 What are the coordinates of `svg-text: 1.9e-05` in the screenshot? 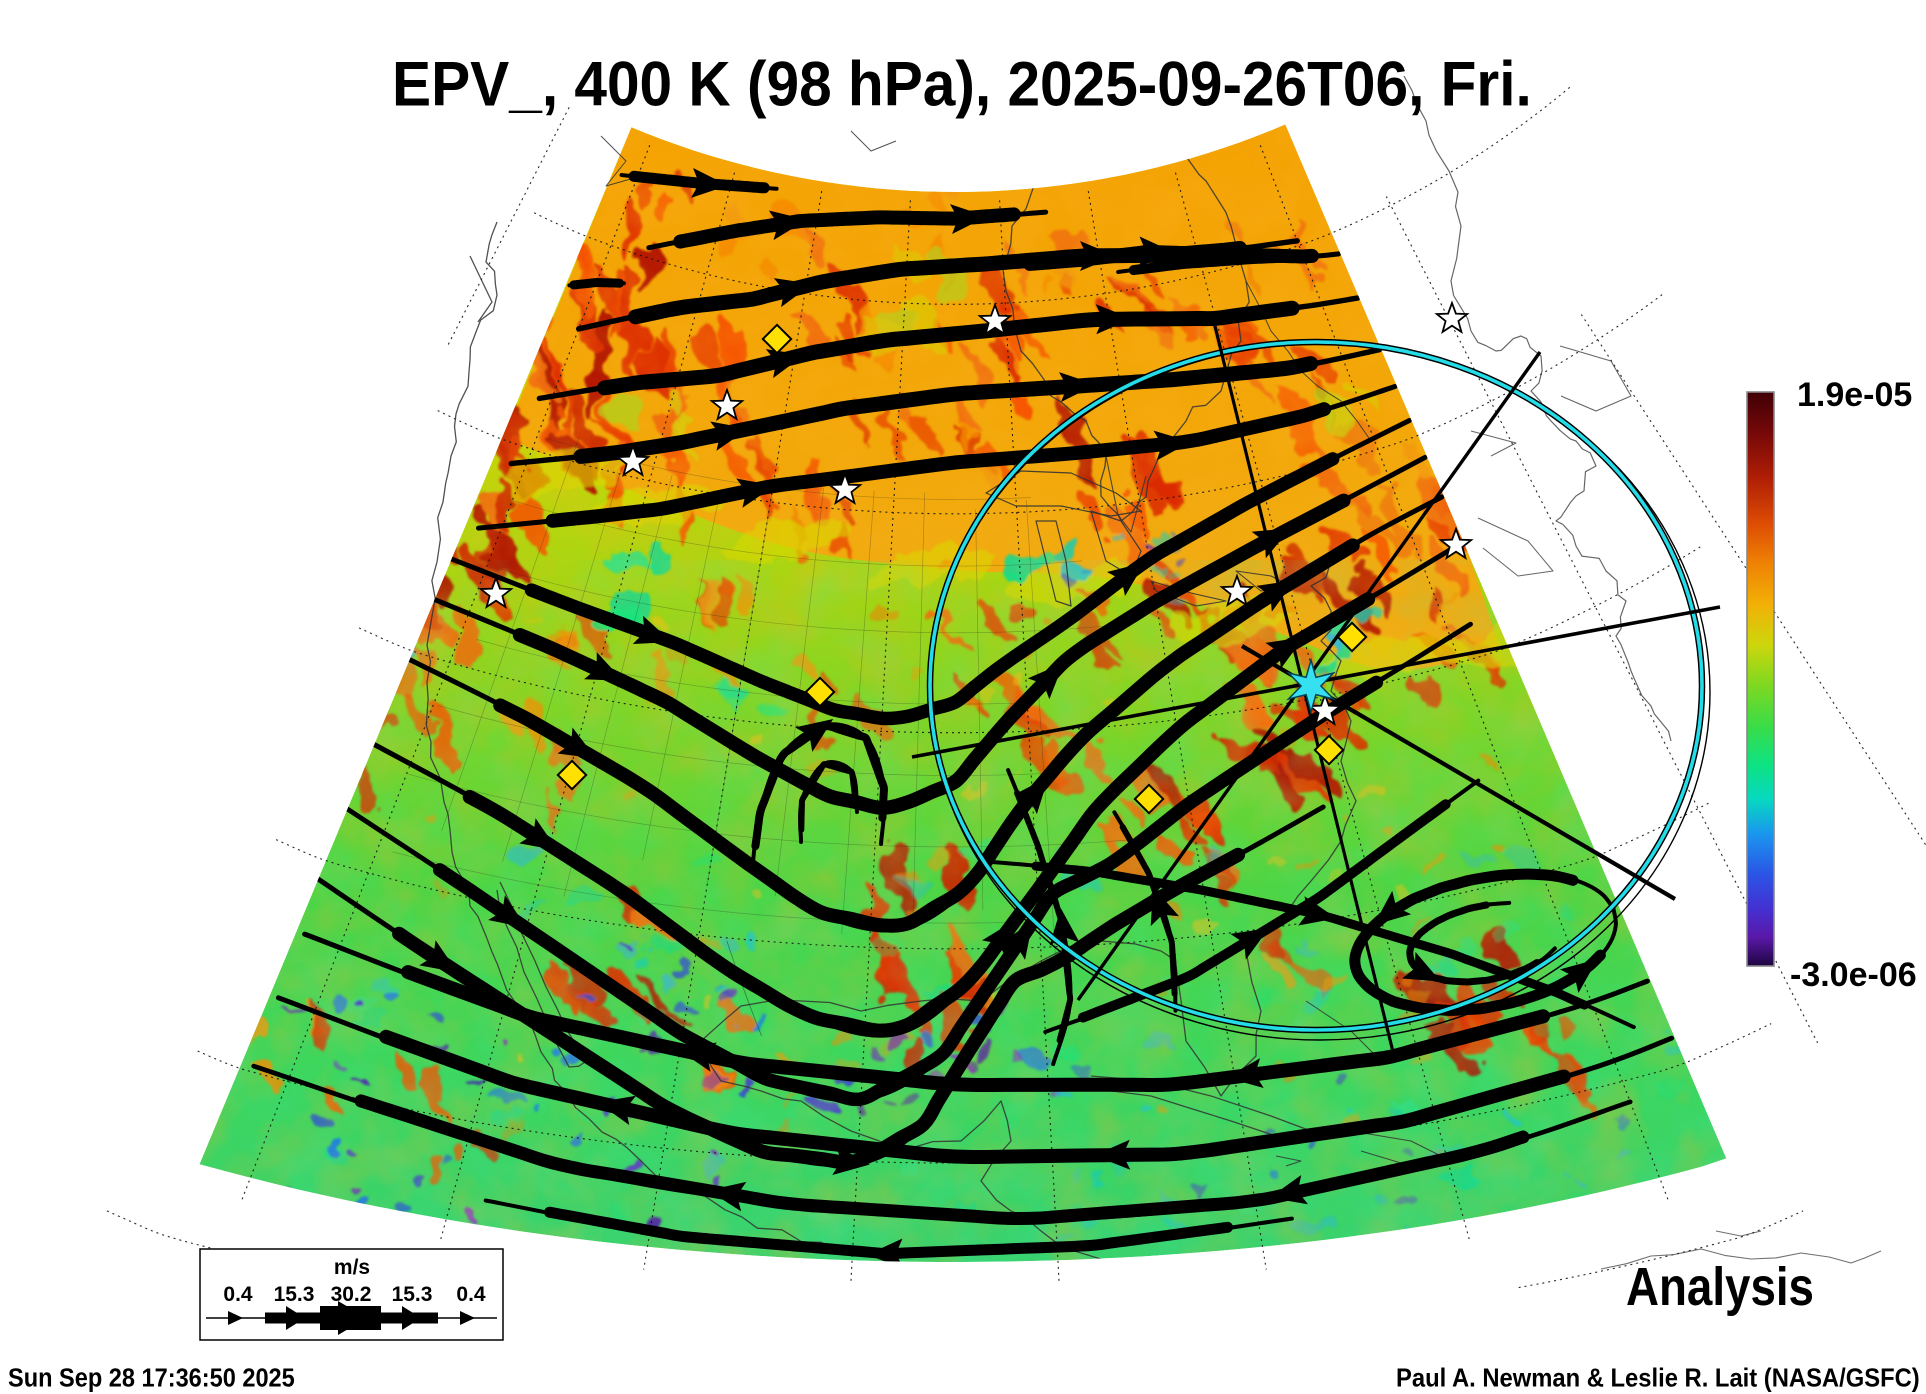 It's located at (1854, 395).